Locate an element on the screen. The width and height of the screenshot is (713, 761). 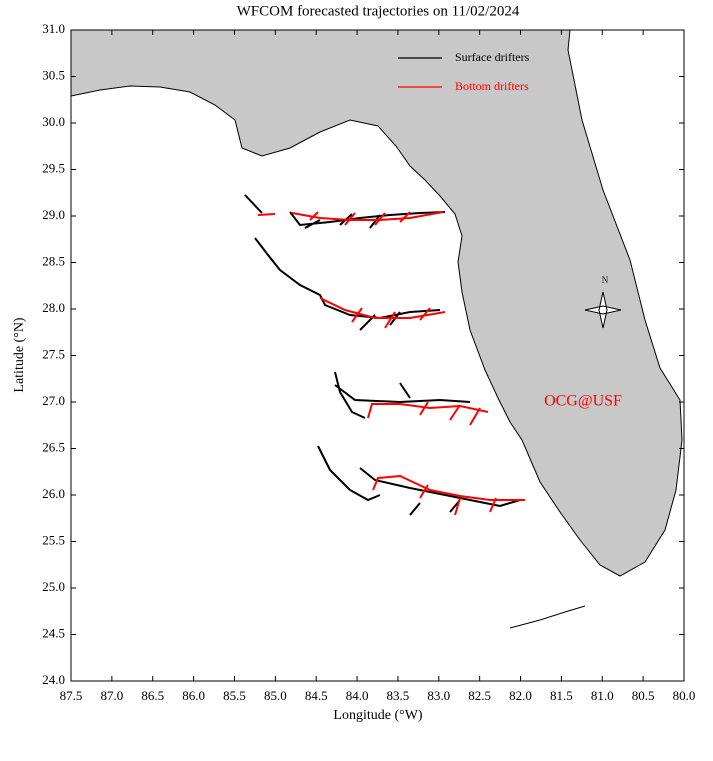
keys is located at coordinates (547, 617).